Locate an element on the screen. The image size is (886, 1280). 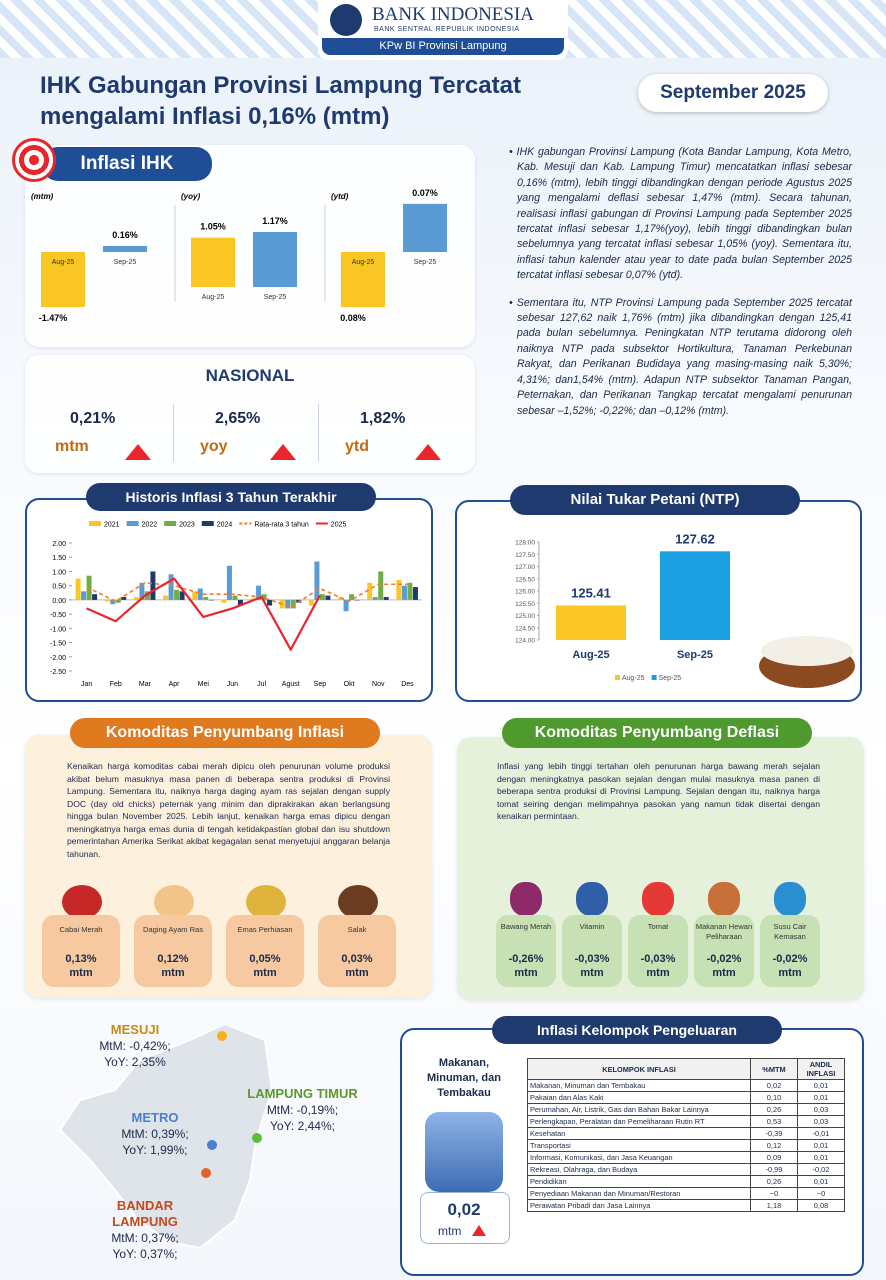
region-yoy: YoY: 0,37%; is located at coordinates (145, 1254).